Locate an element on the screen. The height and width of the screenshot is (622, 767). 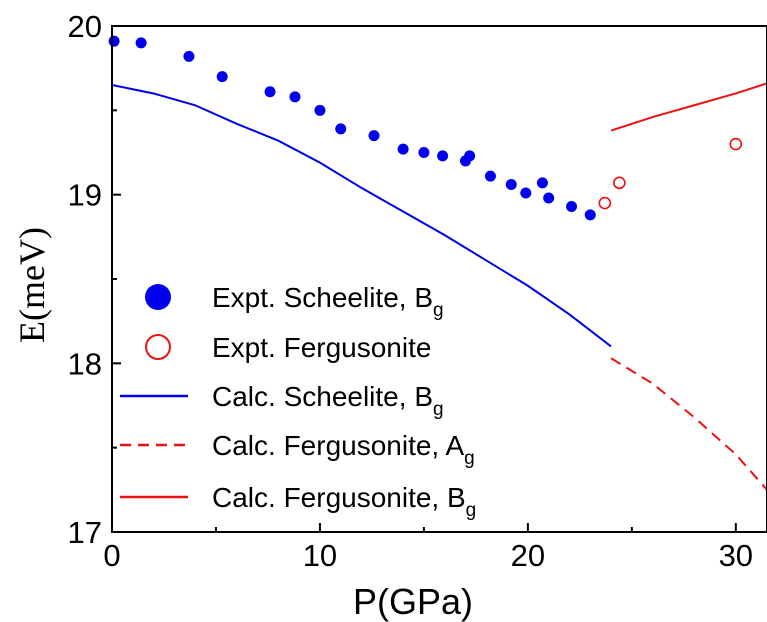
legend-label: Expt. Fergusonite is located at coordinates (321, 347).